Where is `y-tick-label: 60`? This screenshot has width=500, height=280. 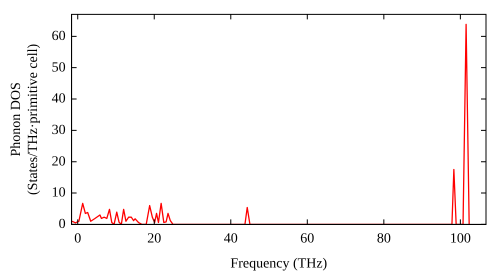 y-tick-label: 60 is located at coordinates (59, 36).